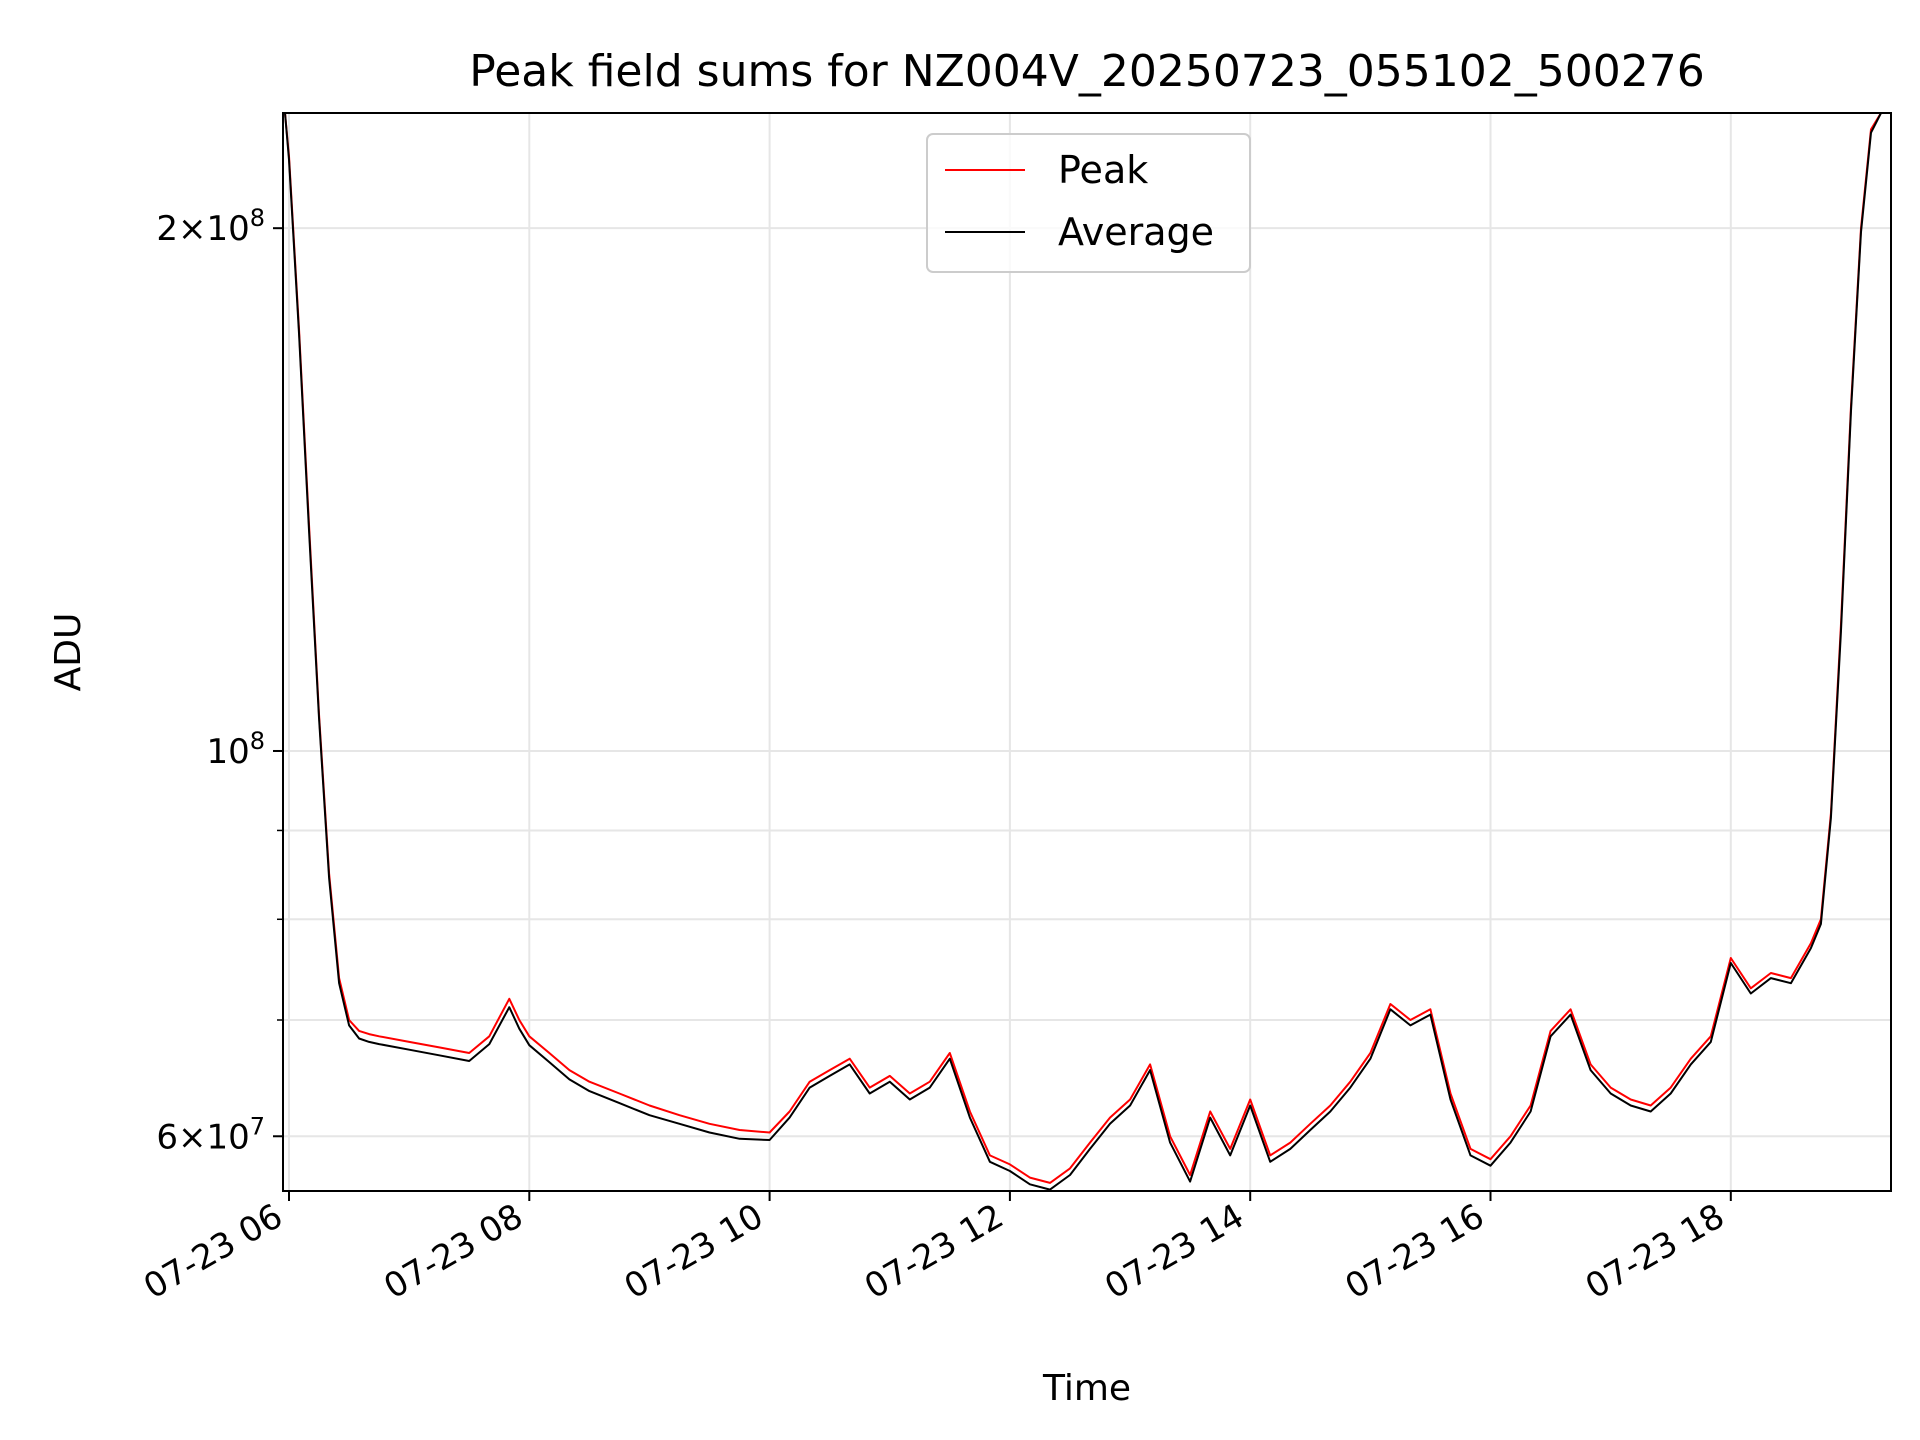  I want to click on x-tick-label: 07-23 16, so click(1415, 1251).